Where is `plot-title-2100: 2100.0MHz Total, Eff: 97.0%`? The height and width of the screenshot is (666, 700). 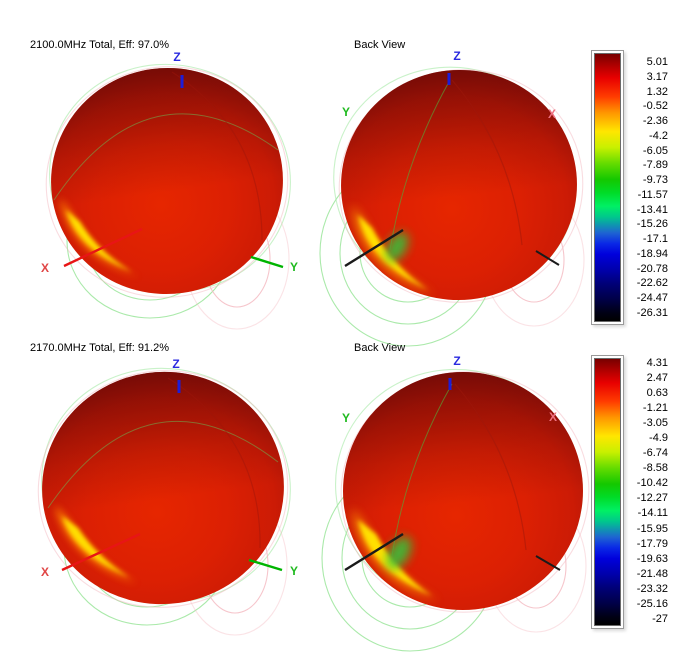
plot-title-2100: 2100.0MHz Total, Eff: 97.0% is located at coordinates (100, 45).